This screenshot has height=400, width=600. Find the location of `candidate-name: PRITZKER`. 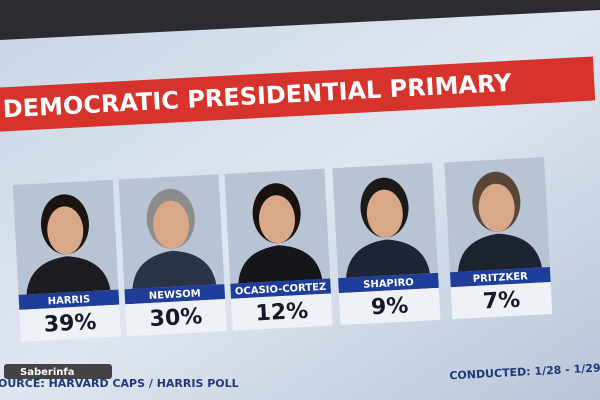

candidate-name: PRITZKER is located at coordinates (501, 278).